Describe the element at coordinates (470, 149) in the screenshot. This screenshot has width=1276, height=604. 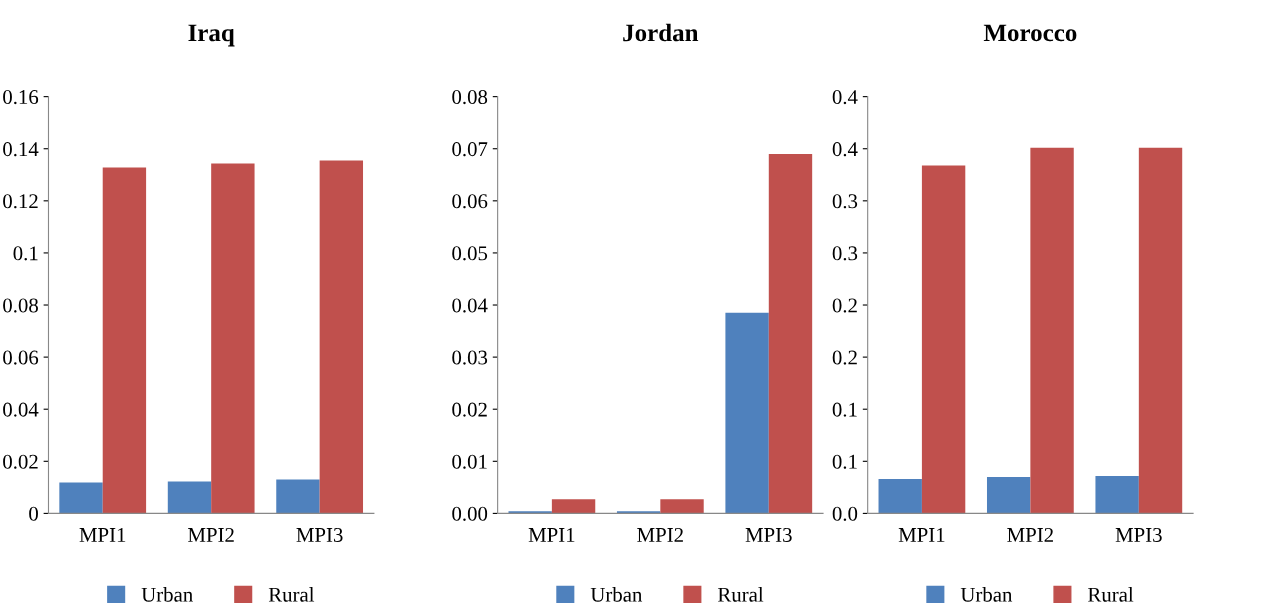
I see `y-tick-label: 0.07` at that location.